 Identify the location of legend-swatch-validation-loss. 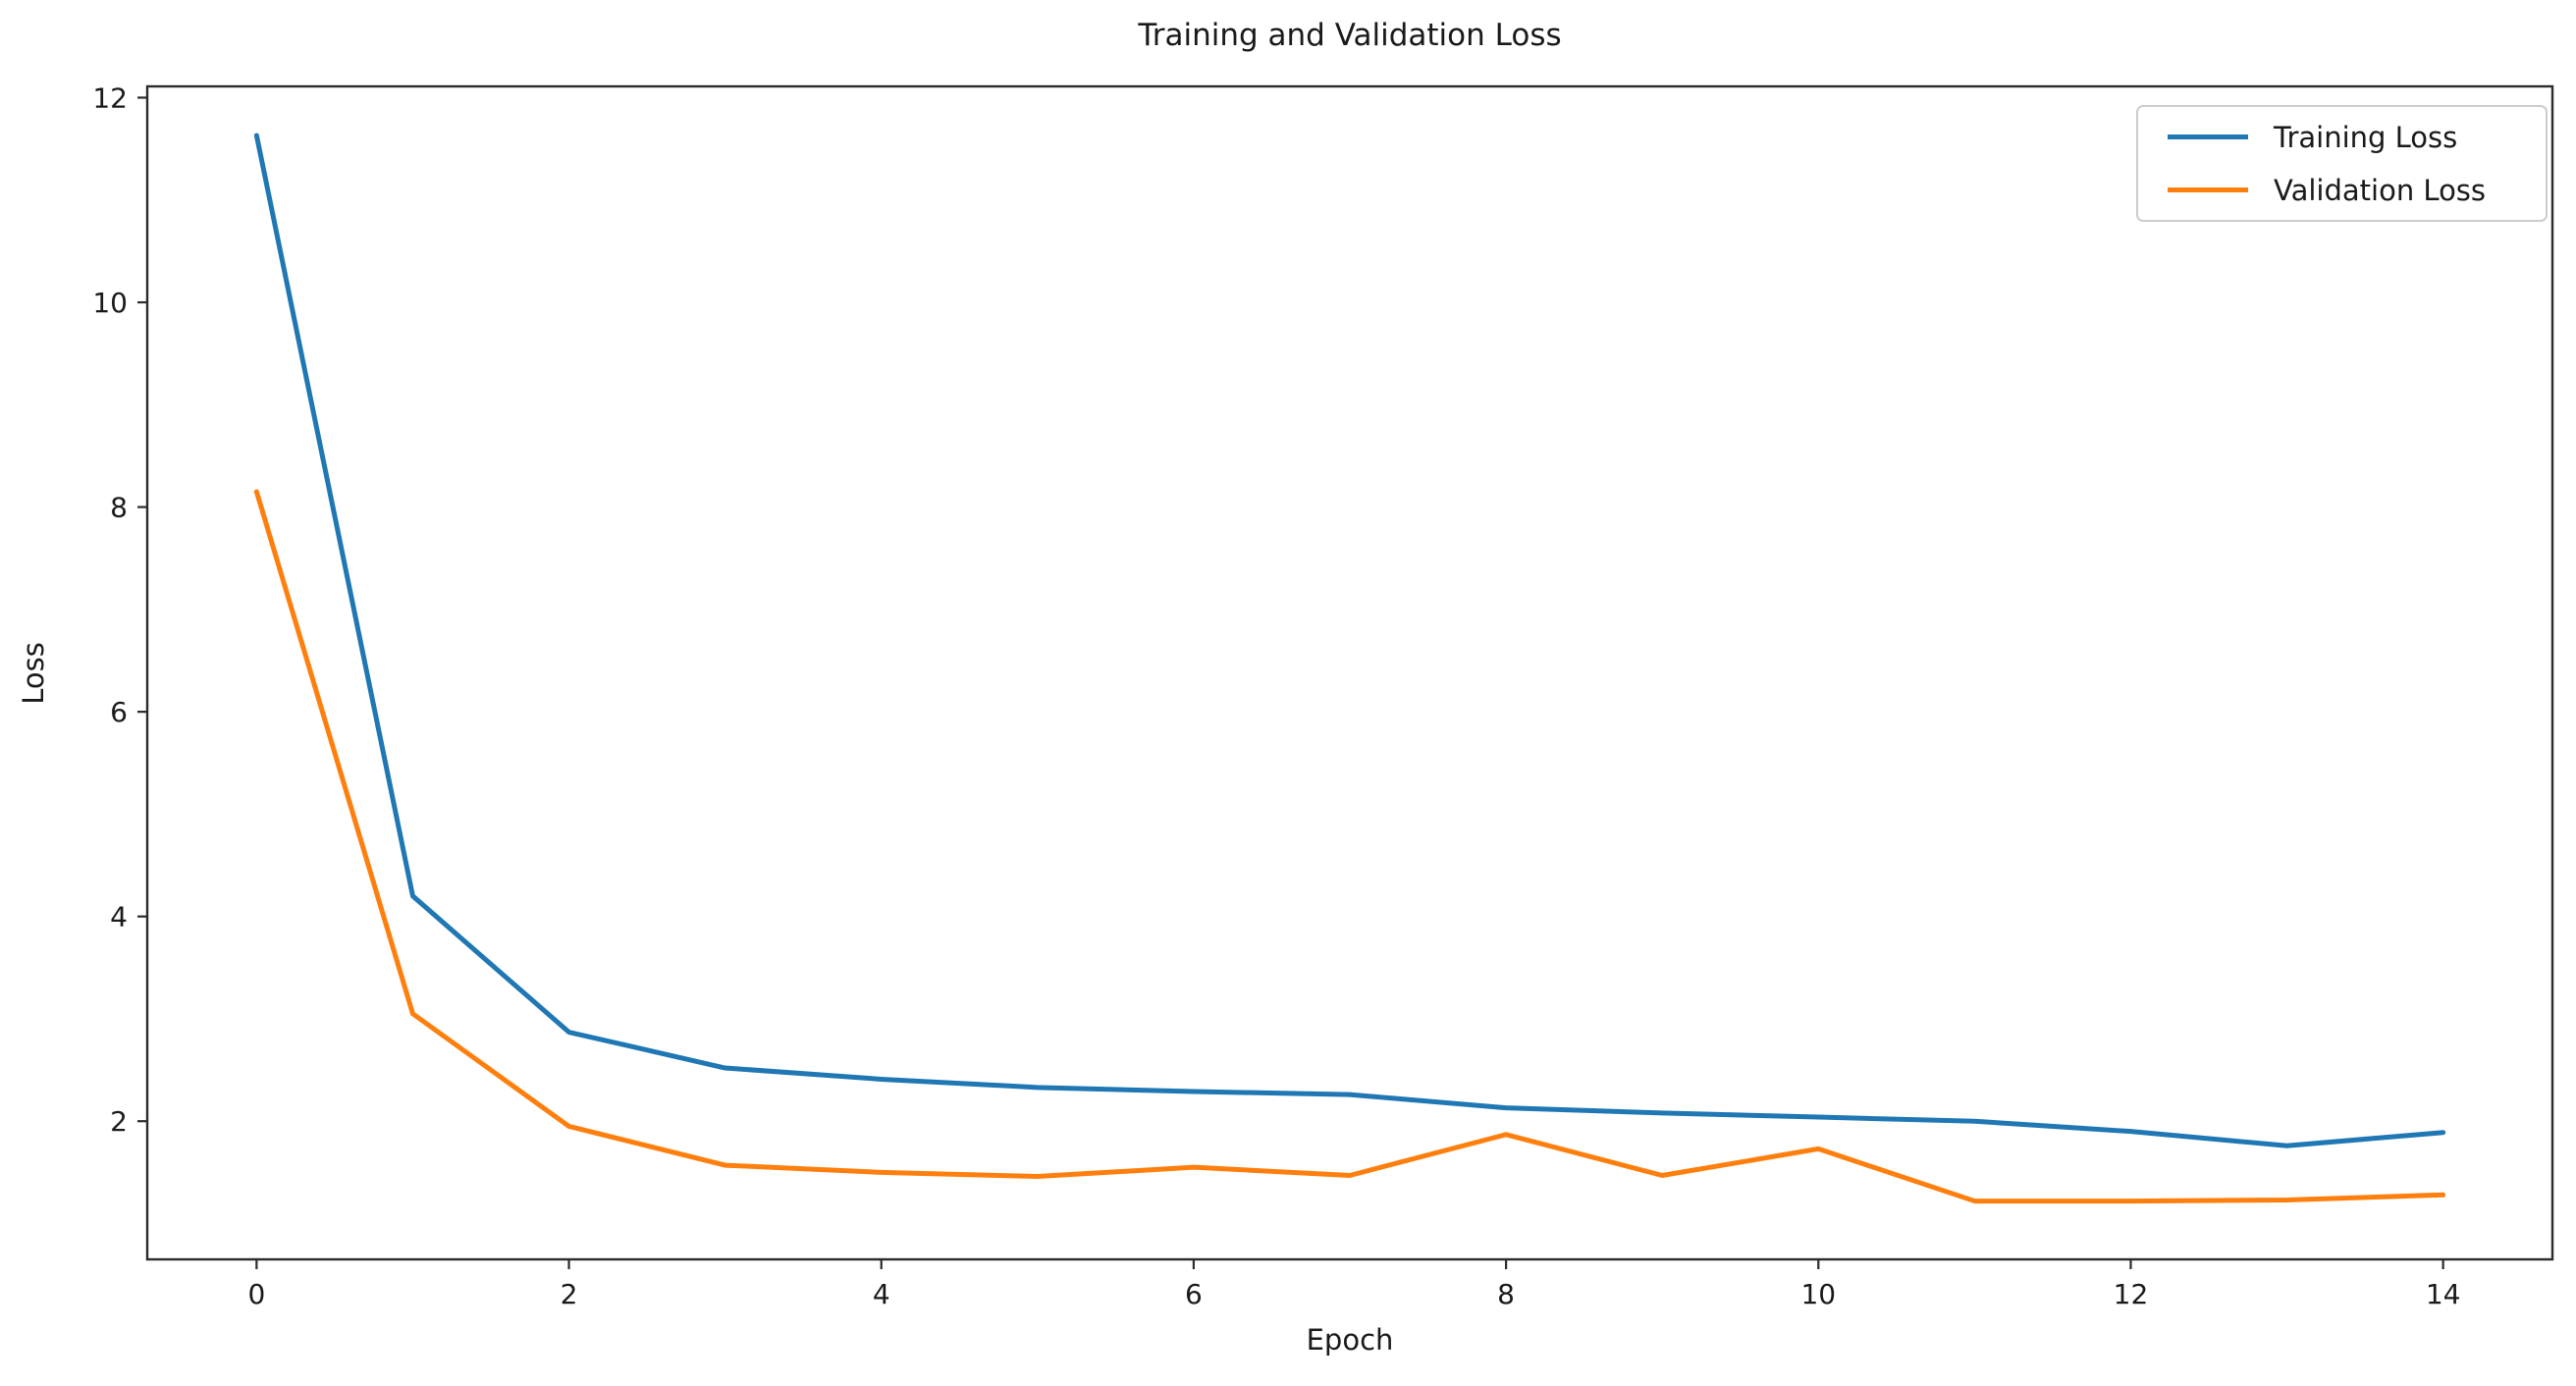
(2208, 189).